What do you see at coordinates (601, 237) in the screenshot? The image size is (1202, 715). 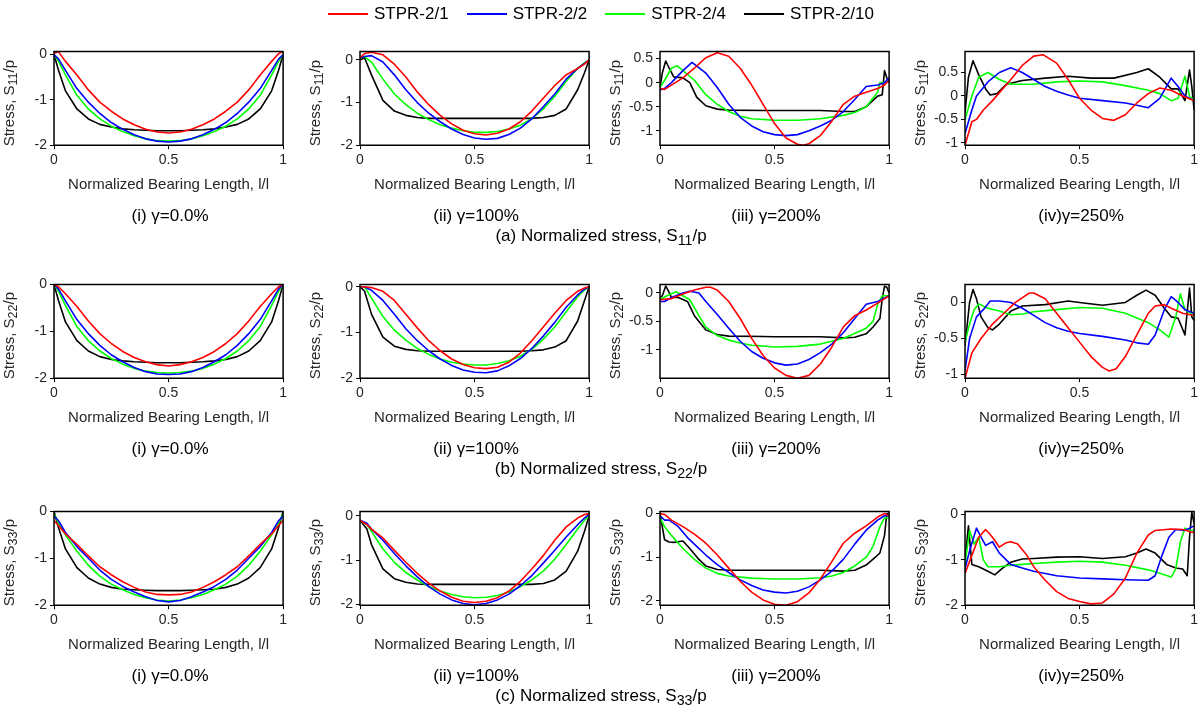 I see `text: (a) Normalized stress, S$_{11}$/p` at bounding box center [601, 237].